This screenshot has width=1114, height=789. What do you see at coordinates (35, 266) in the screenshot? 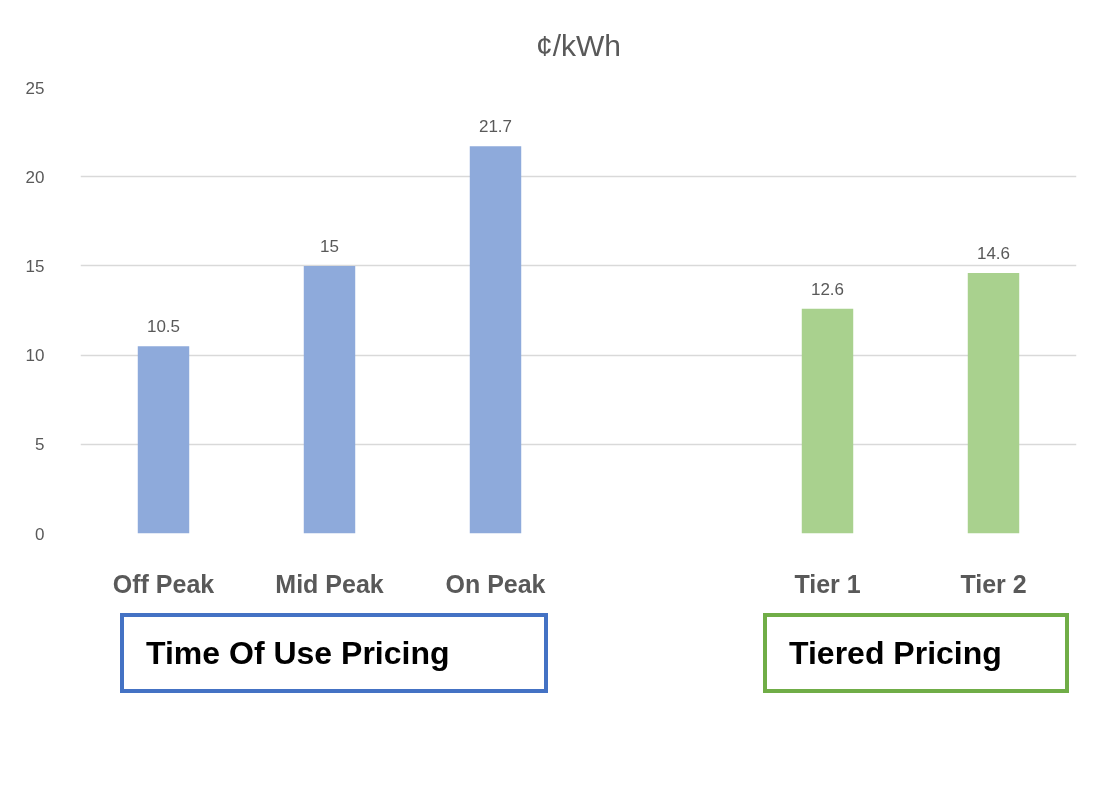
I see `y-tick-label: 15` at bounding box center [35, 266].